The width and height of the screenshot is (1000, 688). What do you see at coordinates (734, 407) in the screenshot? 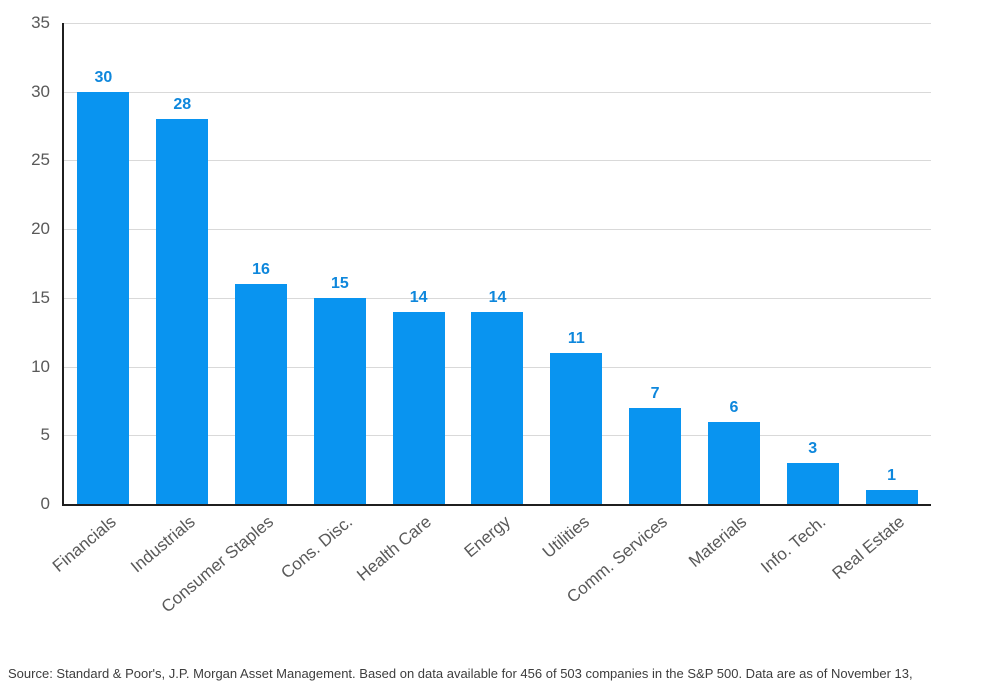
I see `bar-value-label: 6` at bounding box center [734, 407].